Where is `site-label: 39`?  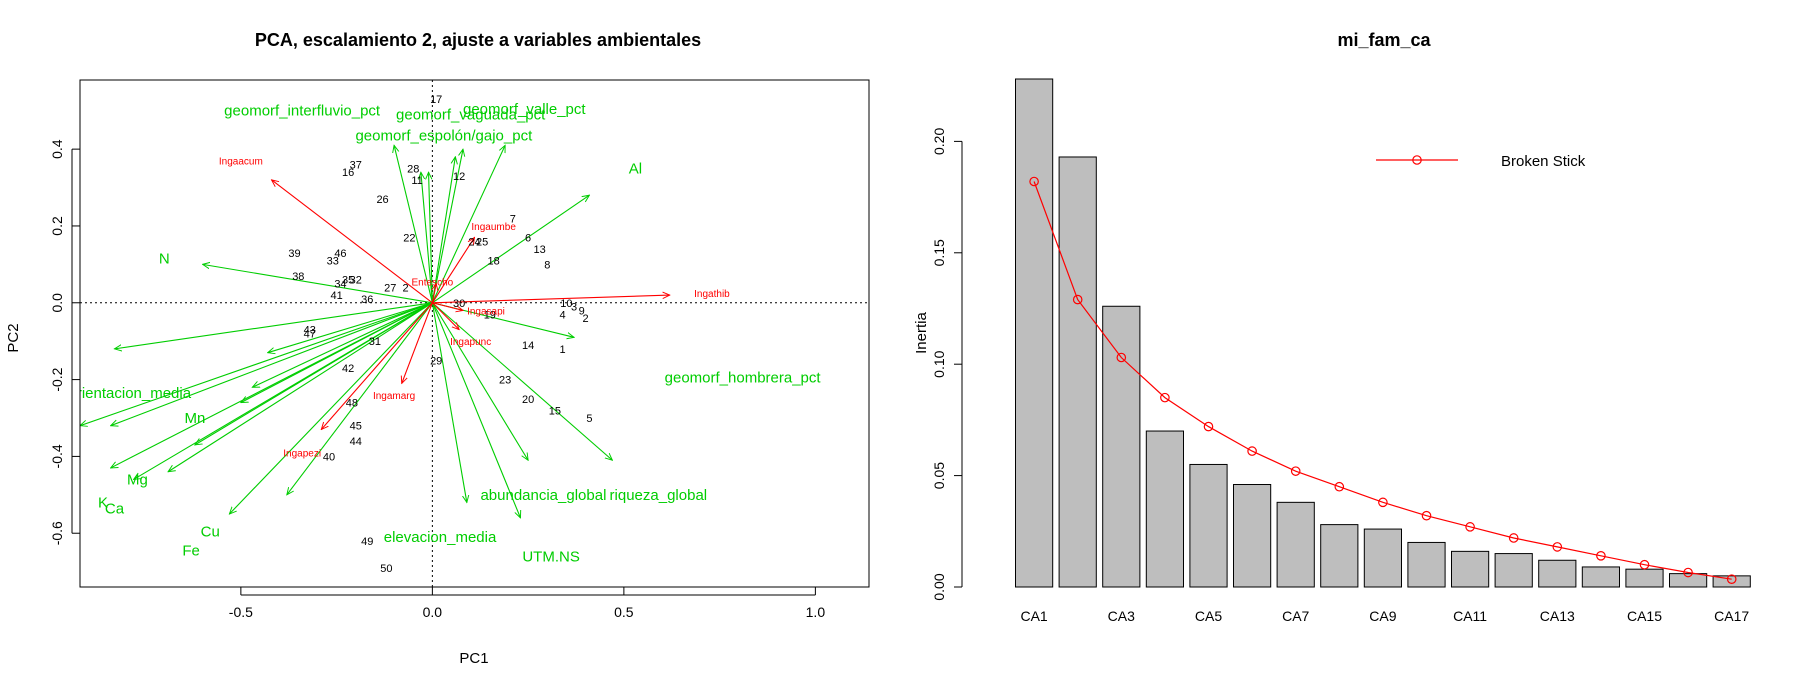 site-label: 39 is located at coordinates (294, 254).